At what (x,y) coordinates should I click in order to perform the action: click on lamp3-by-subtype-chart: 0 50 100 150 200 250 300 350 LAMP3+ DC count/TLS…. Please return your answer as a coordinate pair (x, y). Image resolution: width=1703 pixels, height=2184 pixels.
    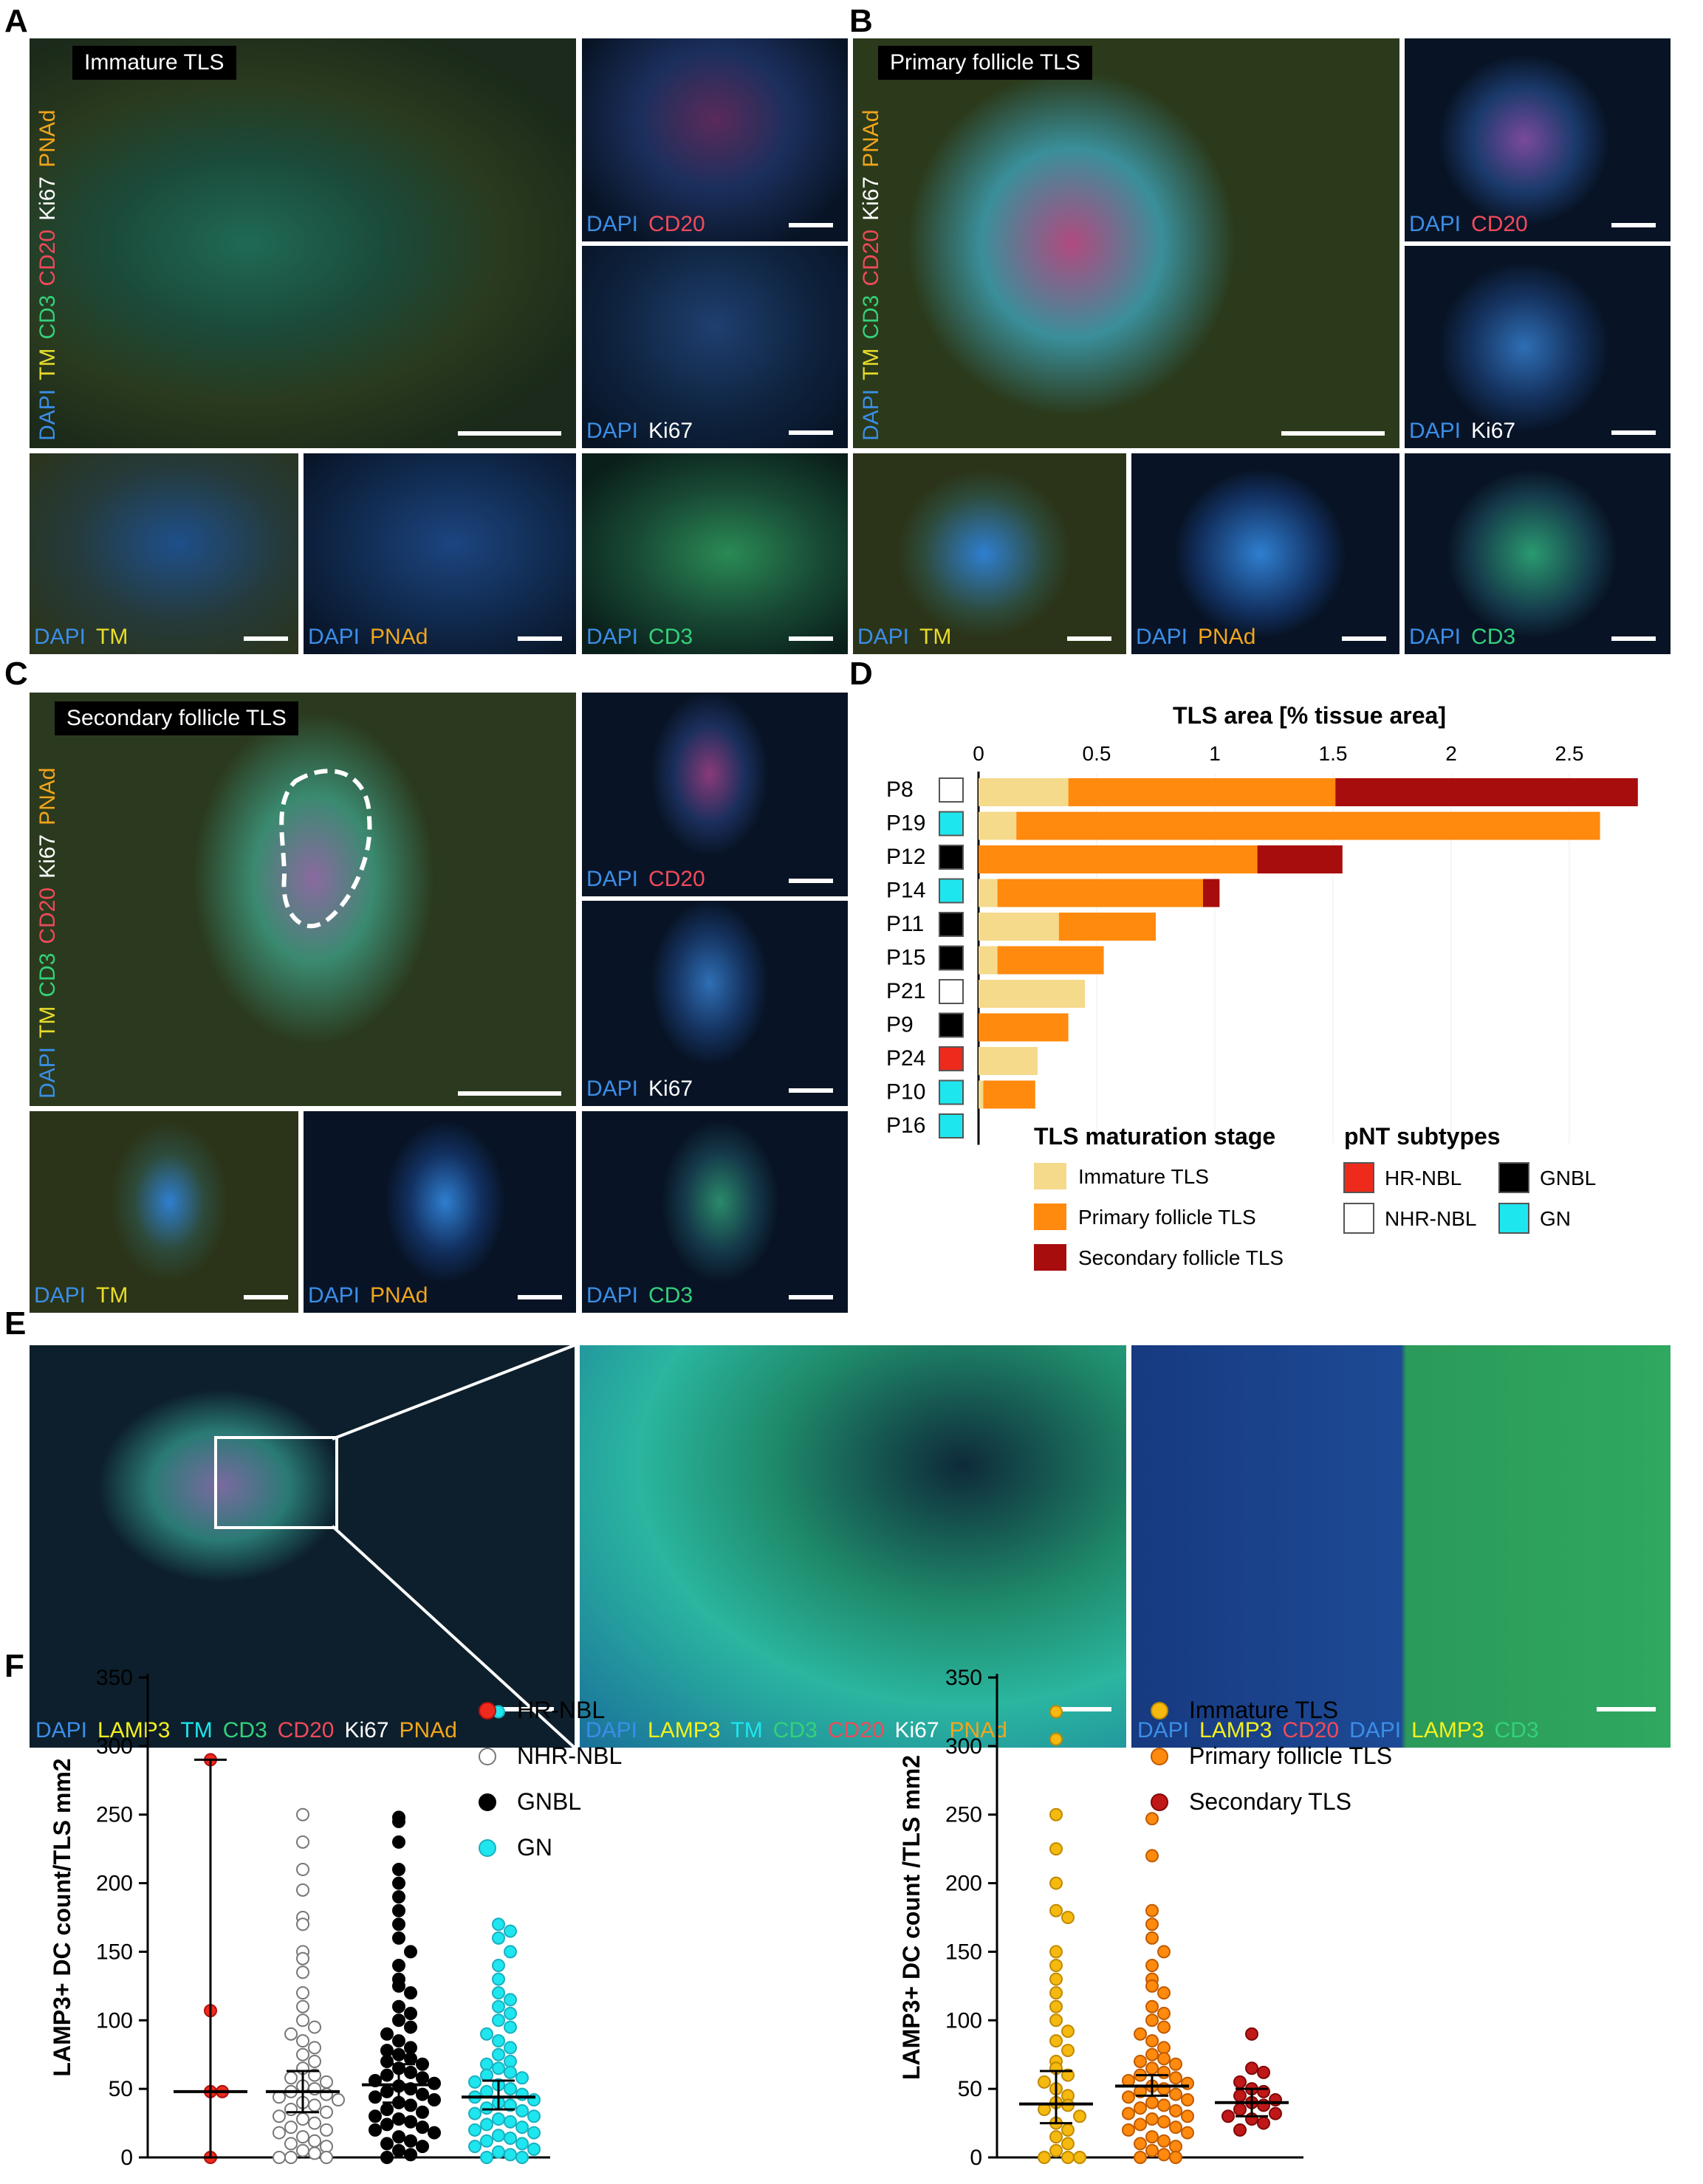
    Looking at the image, I should click on (335, 1918).